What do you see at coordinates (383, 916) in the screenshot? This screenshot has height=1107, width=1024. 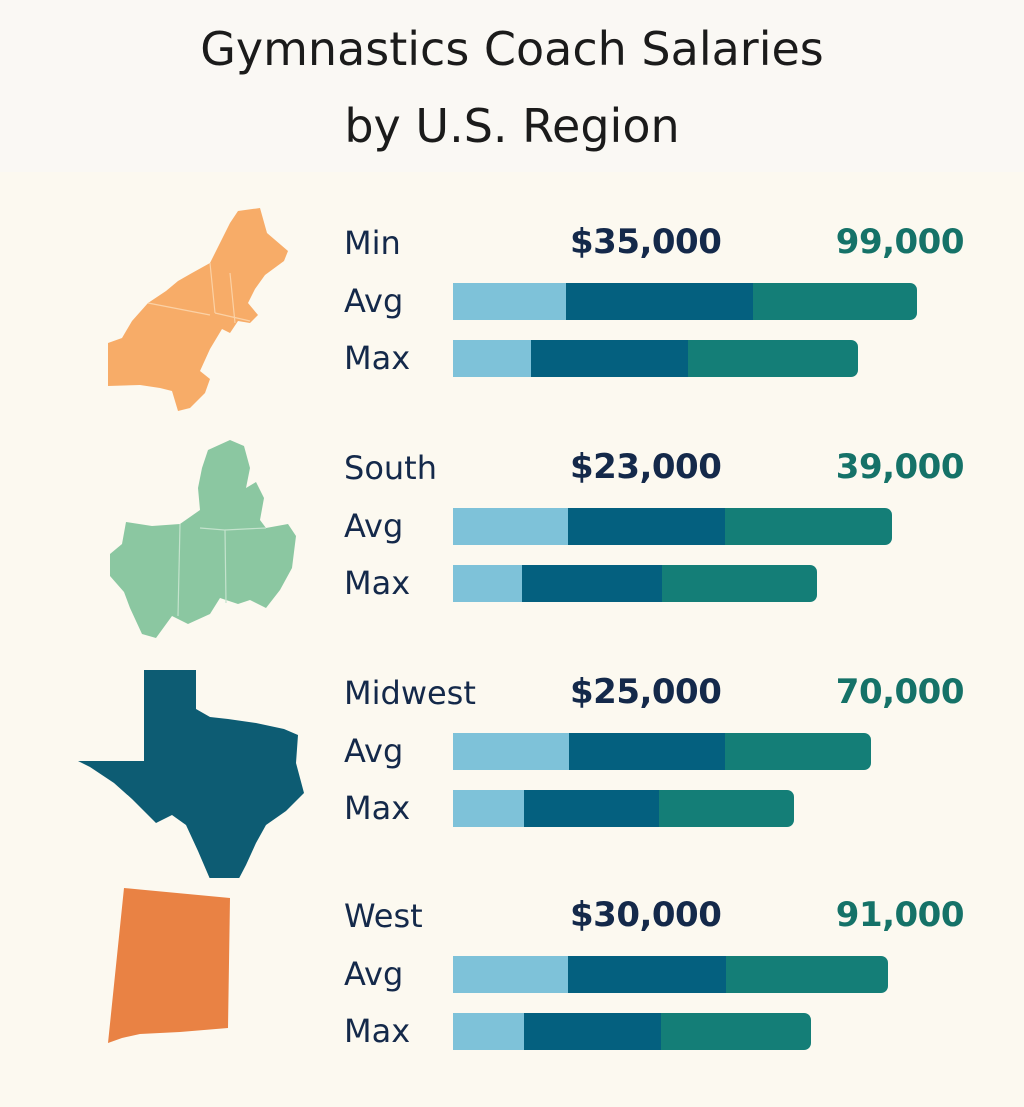 I see `region-label: West` at bounding box center [383, 916].